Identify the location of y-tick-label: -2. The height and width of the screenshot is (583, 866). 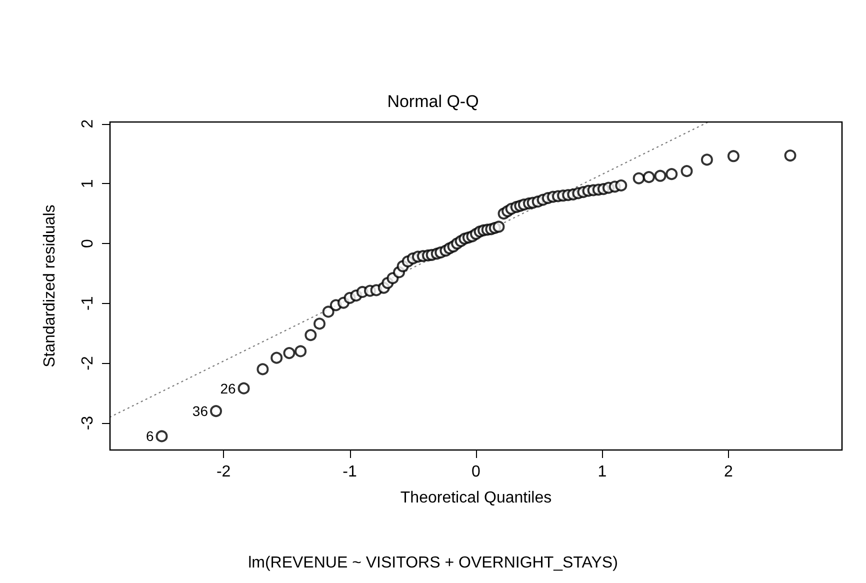
(88, 363).